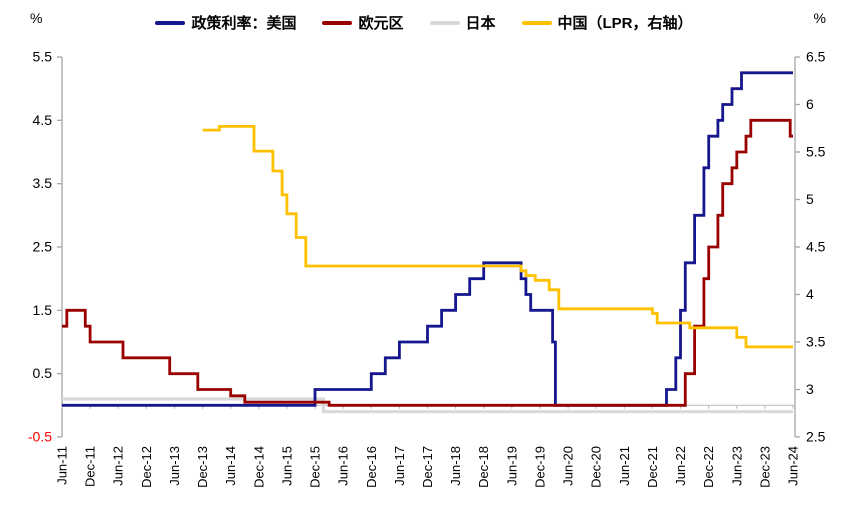 The image size is (848, 523). Describe the element at coordinates (625, 23) in the screenshot. I see `legend-label-china: 中国（LPR，右轴）` at that location.